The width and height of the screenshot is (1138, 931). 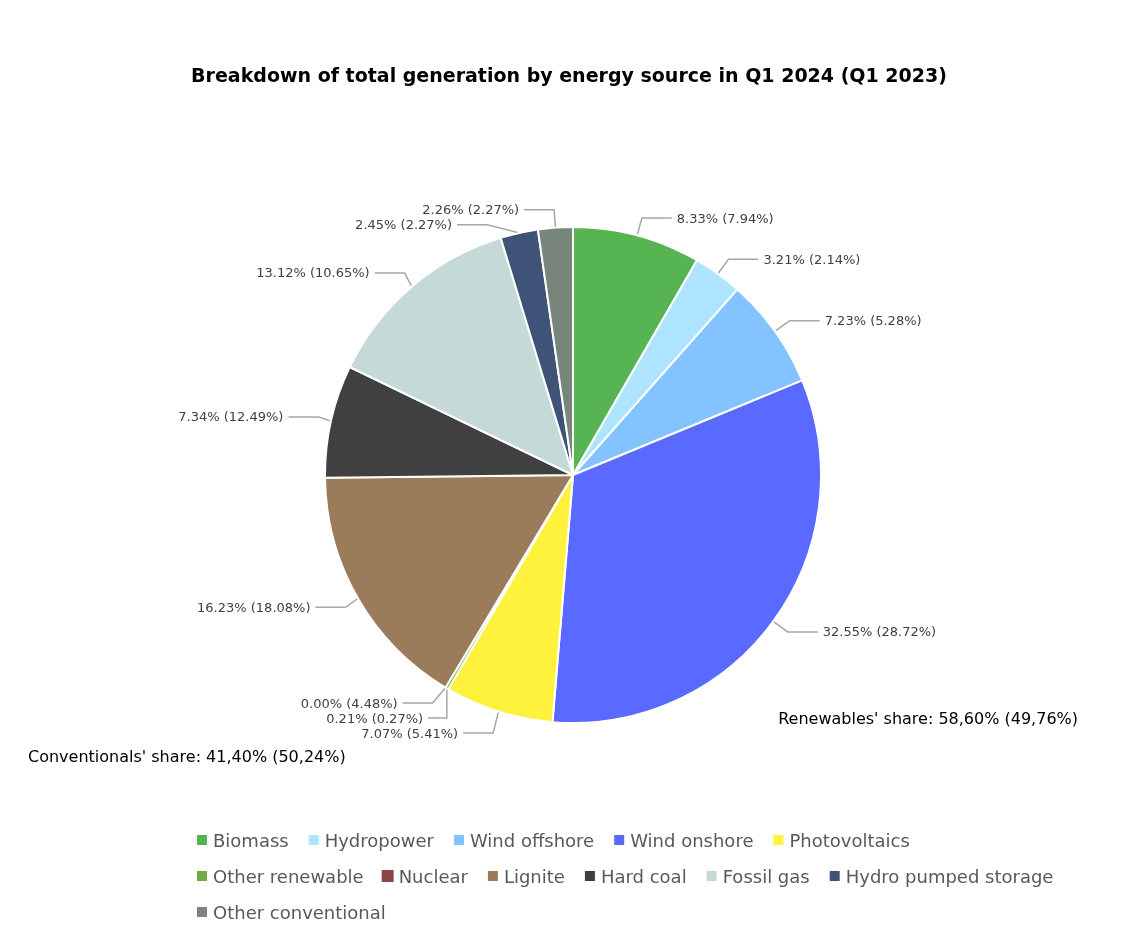 What do you see at coordinates (534, 876) in the screenshot?
I see `legend-label: Lignite` at bounding box center [534, 876].